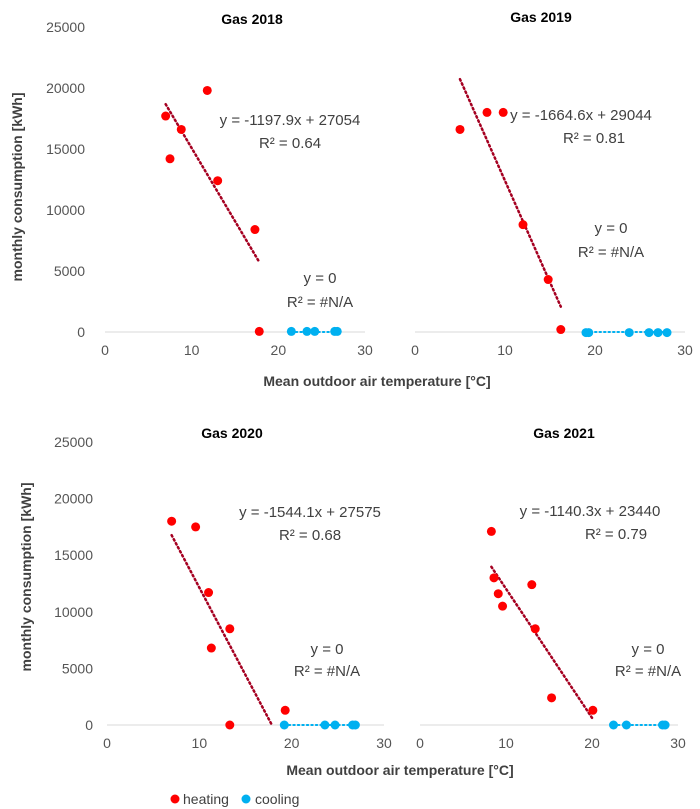 Image resolution: width=700 pixels, height=809 pixels. I want to click on heating-r2: R² = 0.68, so click(310, 535).